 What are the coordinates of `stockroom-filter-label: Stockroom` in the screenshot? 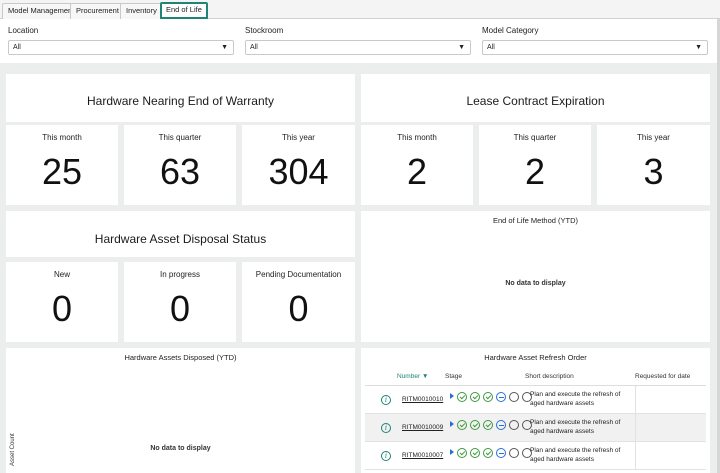 It's located at (264, 30).